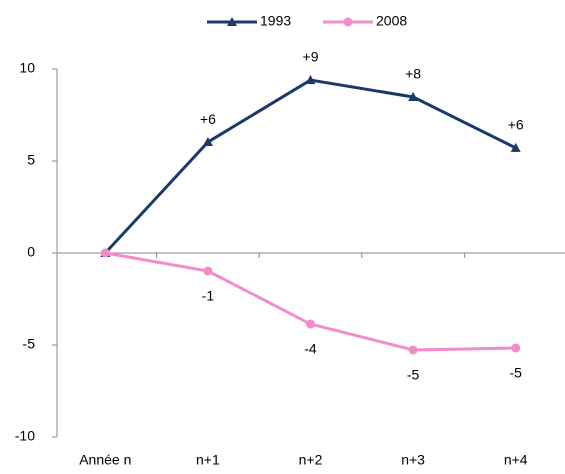 The image size is (565, 474). What do you see at coordinates (516, 460) in the screenshot?
I see `x-tick-label: n+4` at bounding box center [516, 460].